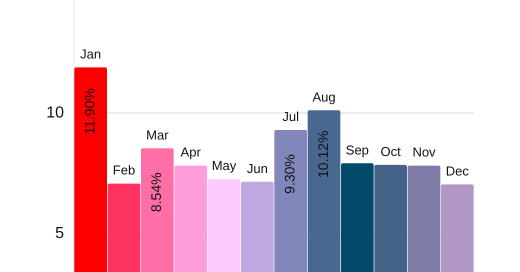 This screenshot has width=520, height=272. I want to click on x-tick-label: Jun, so click(257, 168).